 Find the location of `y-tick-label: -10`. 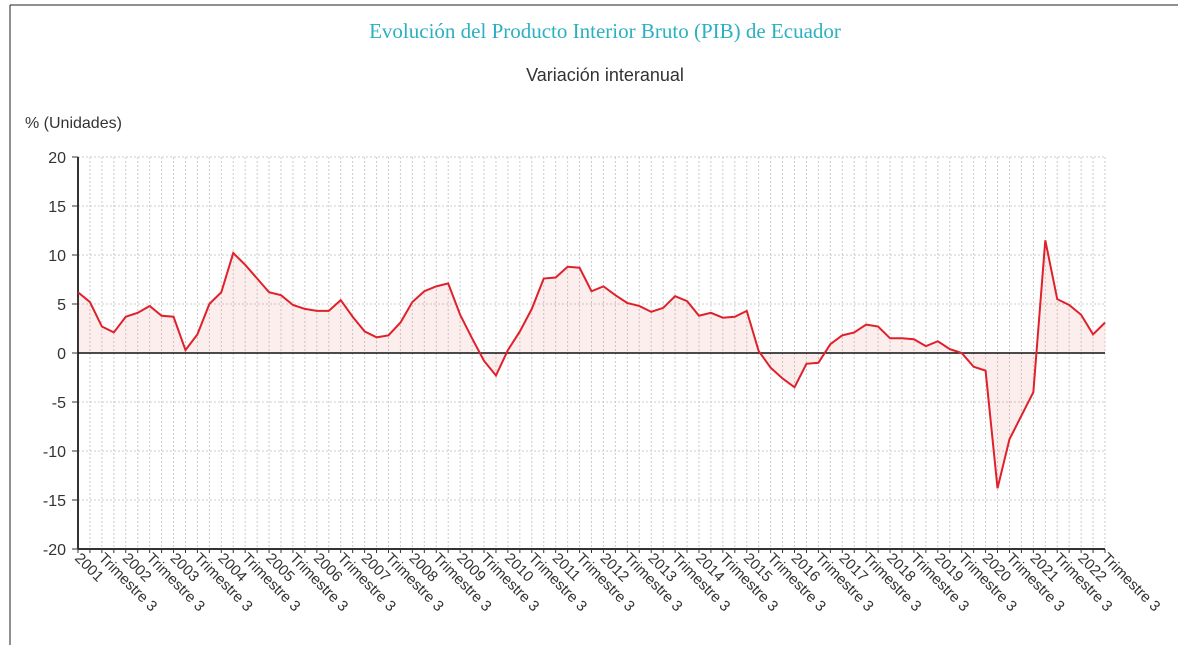

y-tick-label: -10 is located at coordinates (54, 452).